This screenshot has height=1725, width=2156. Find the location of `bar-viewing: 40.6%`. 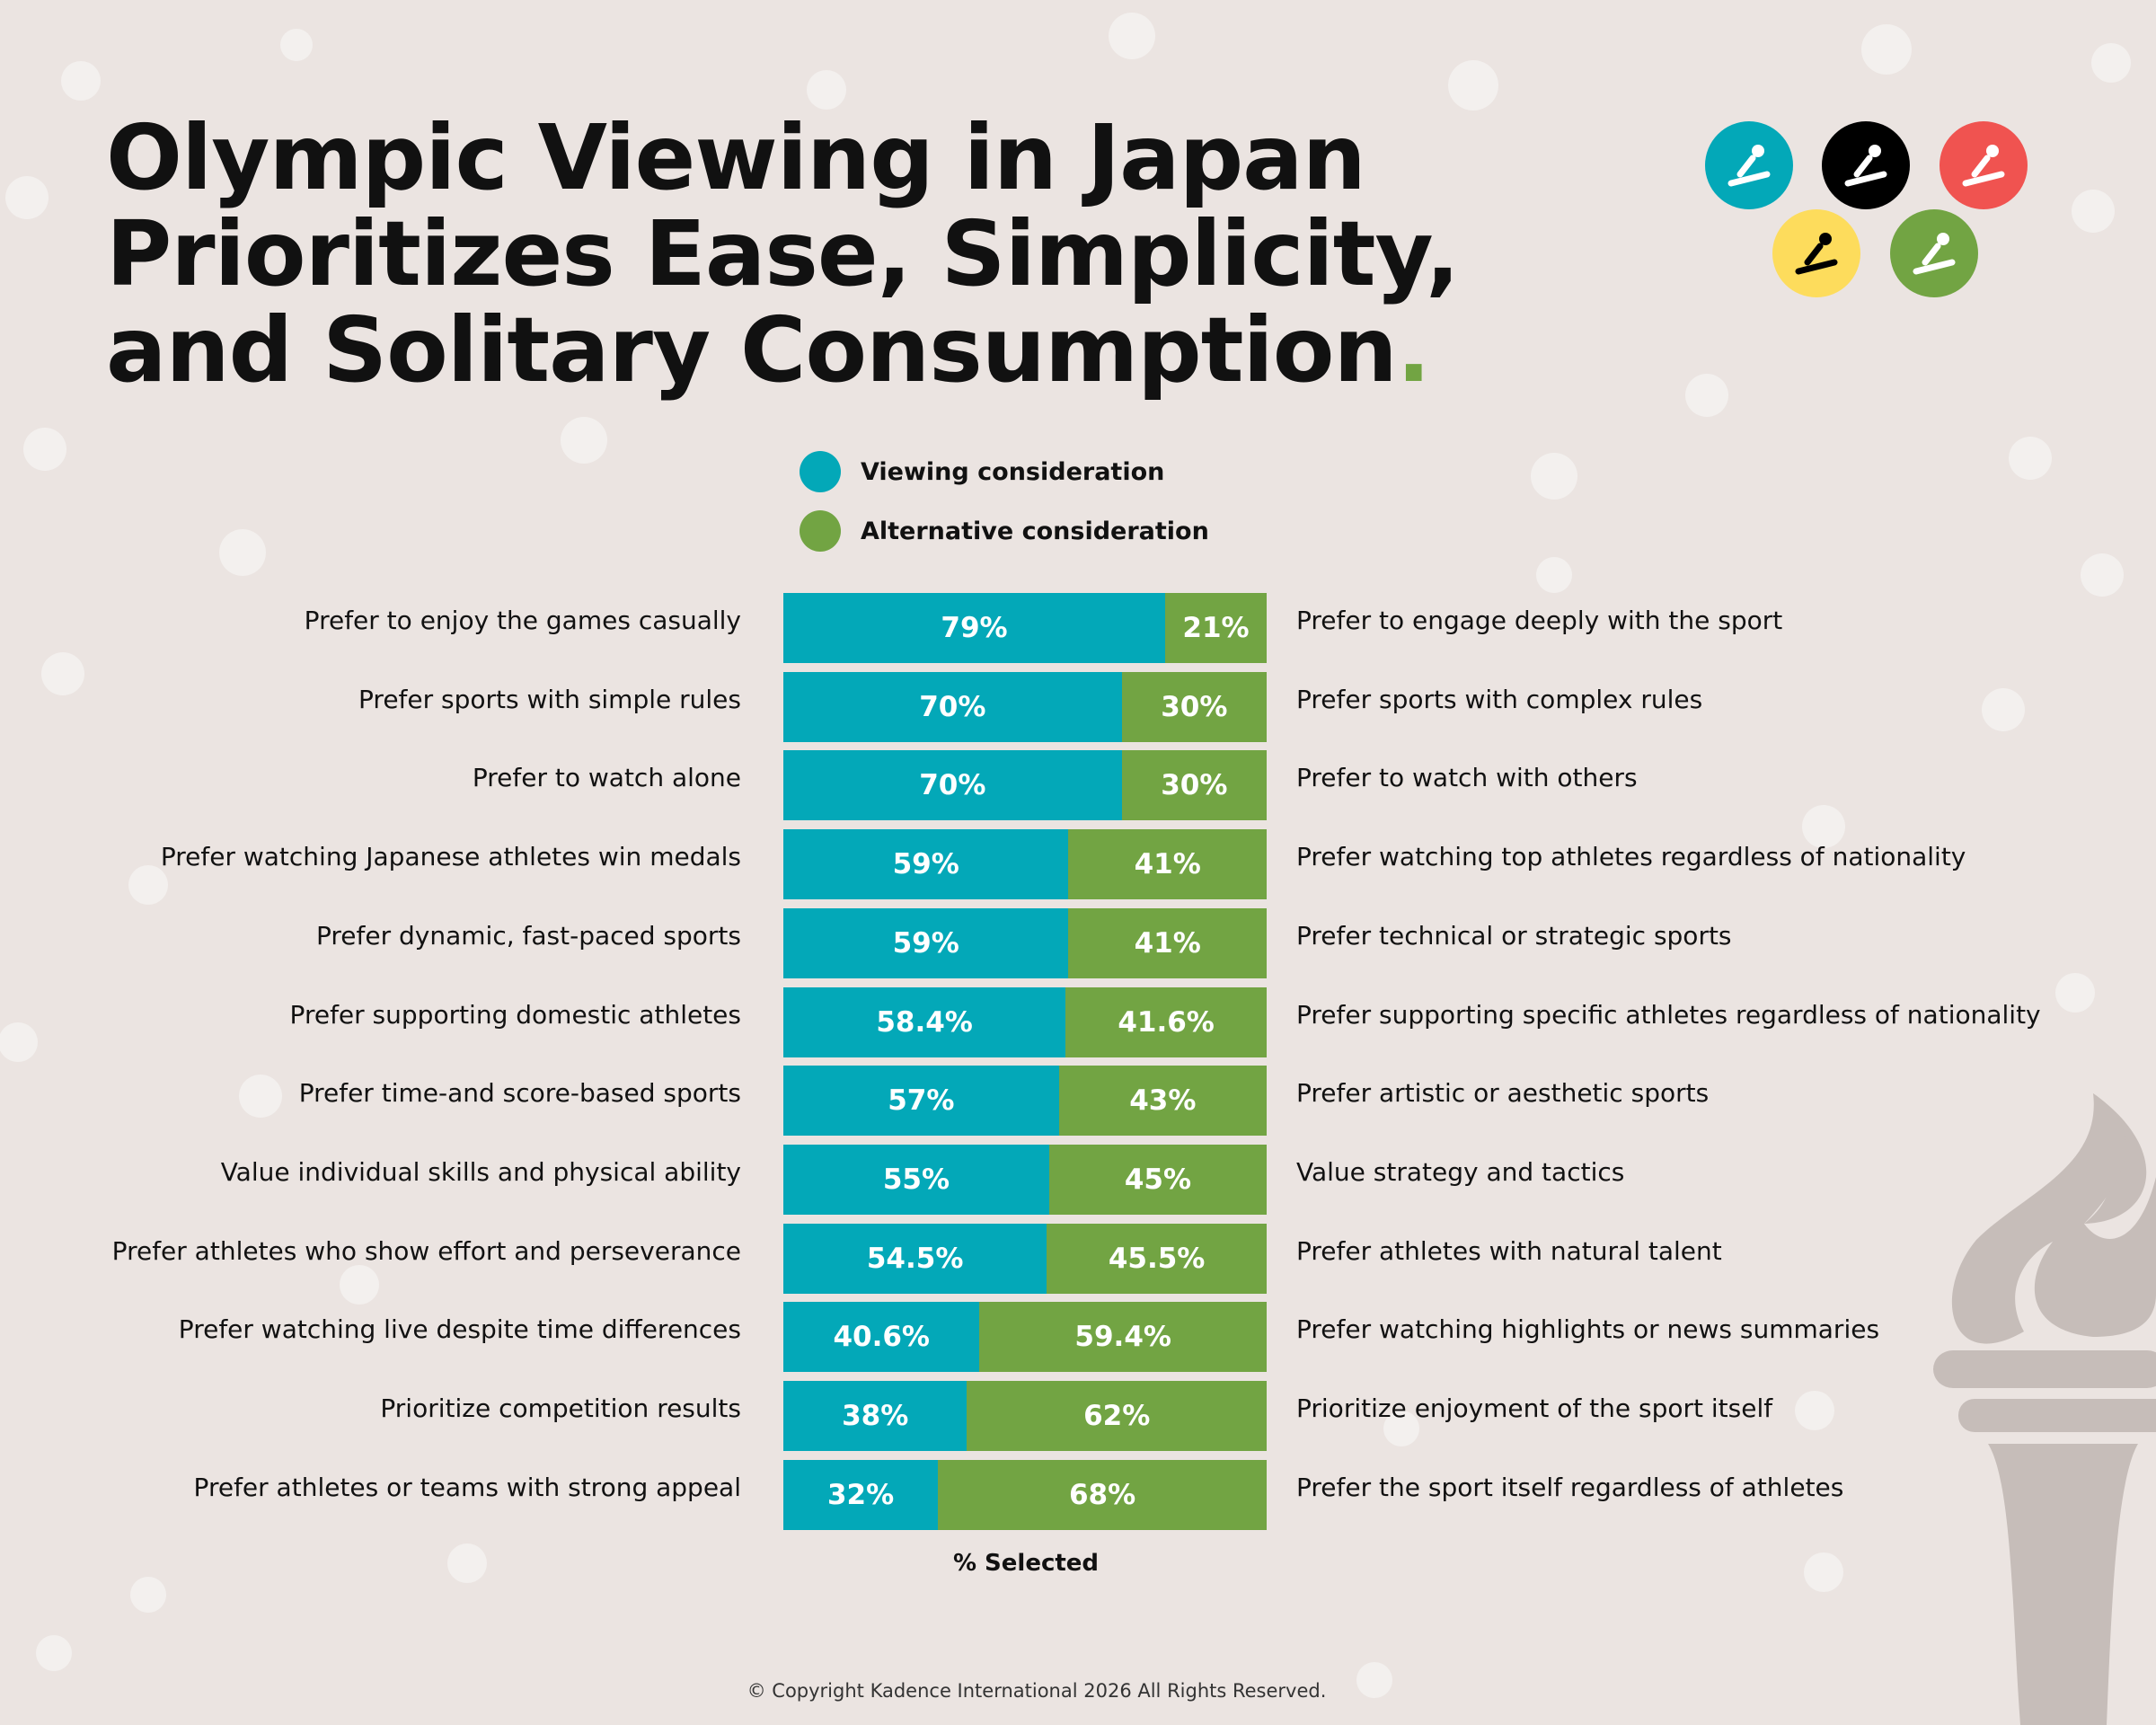

bar-viewing: 40.6% is located at coordinates (881, 1337).